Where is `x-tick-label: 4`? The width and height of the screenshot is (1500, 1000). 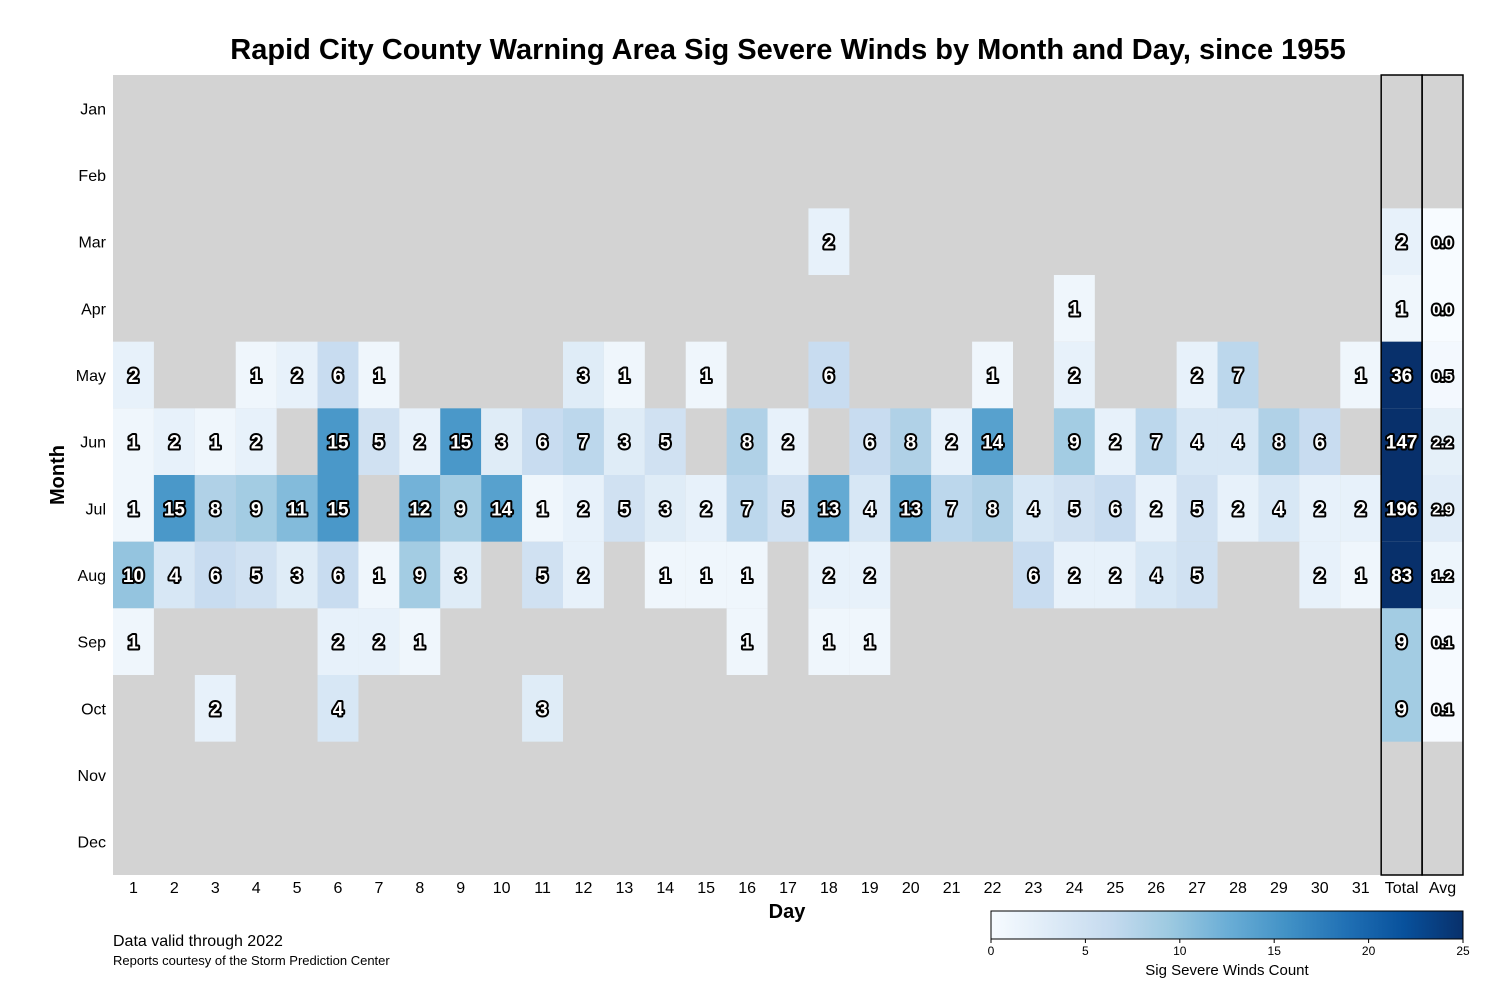 x-tick-label: 4 is located at coordinates (256, 888).